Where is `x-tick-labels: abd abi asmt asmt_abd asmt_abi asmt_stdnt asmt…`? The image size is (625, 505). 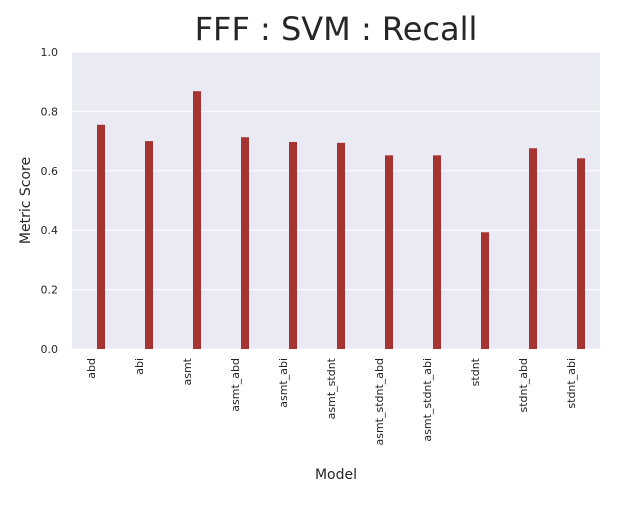 x-tick-labels: abd abi asmt asmt_abd asmt_abi asmt_stdnt asmt… is located at coordinates (331, 401).